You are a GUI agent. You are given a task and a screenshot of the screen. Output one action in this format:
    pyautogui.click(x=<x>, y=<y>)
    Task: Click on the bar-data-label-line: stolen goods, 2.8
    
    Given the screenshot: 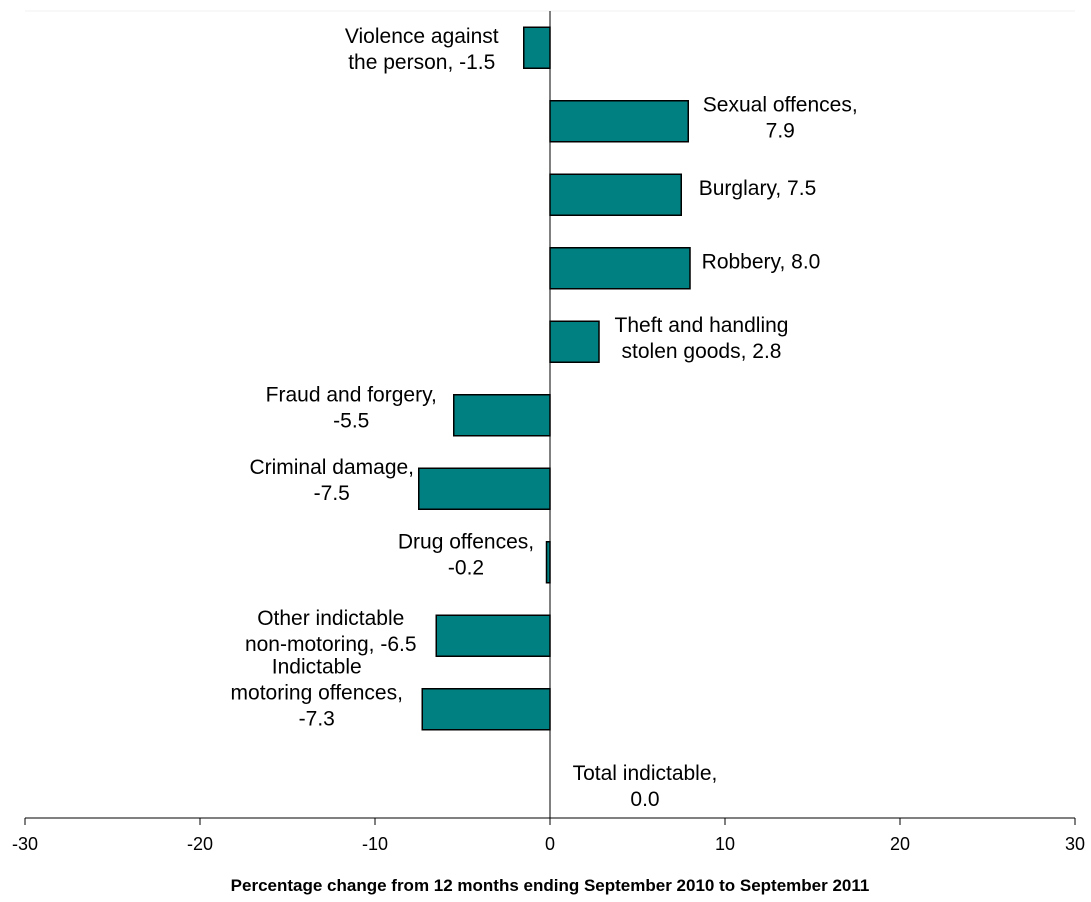 What is the action you would take?
    pyautogui.click(x=702, y=351)
    